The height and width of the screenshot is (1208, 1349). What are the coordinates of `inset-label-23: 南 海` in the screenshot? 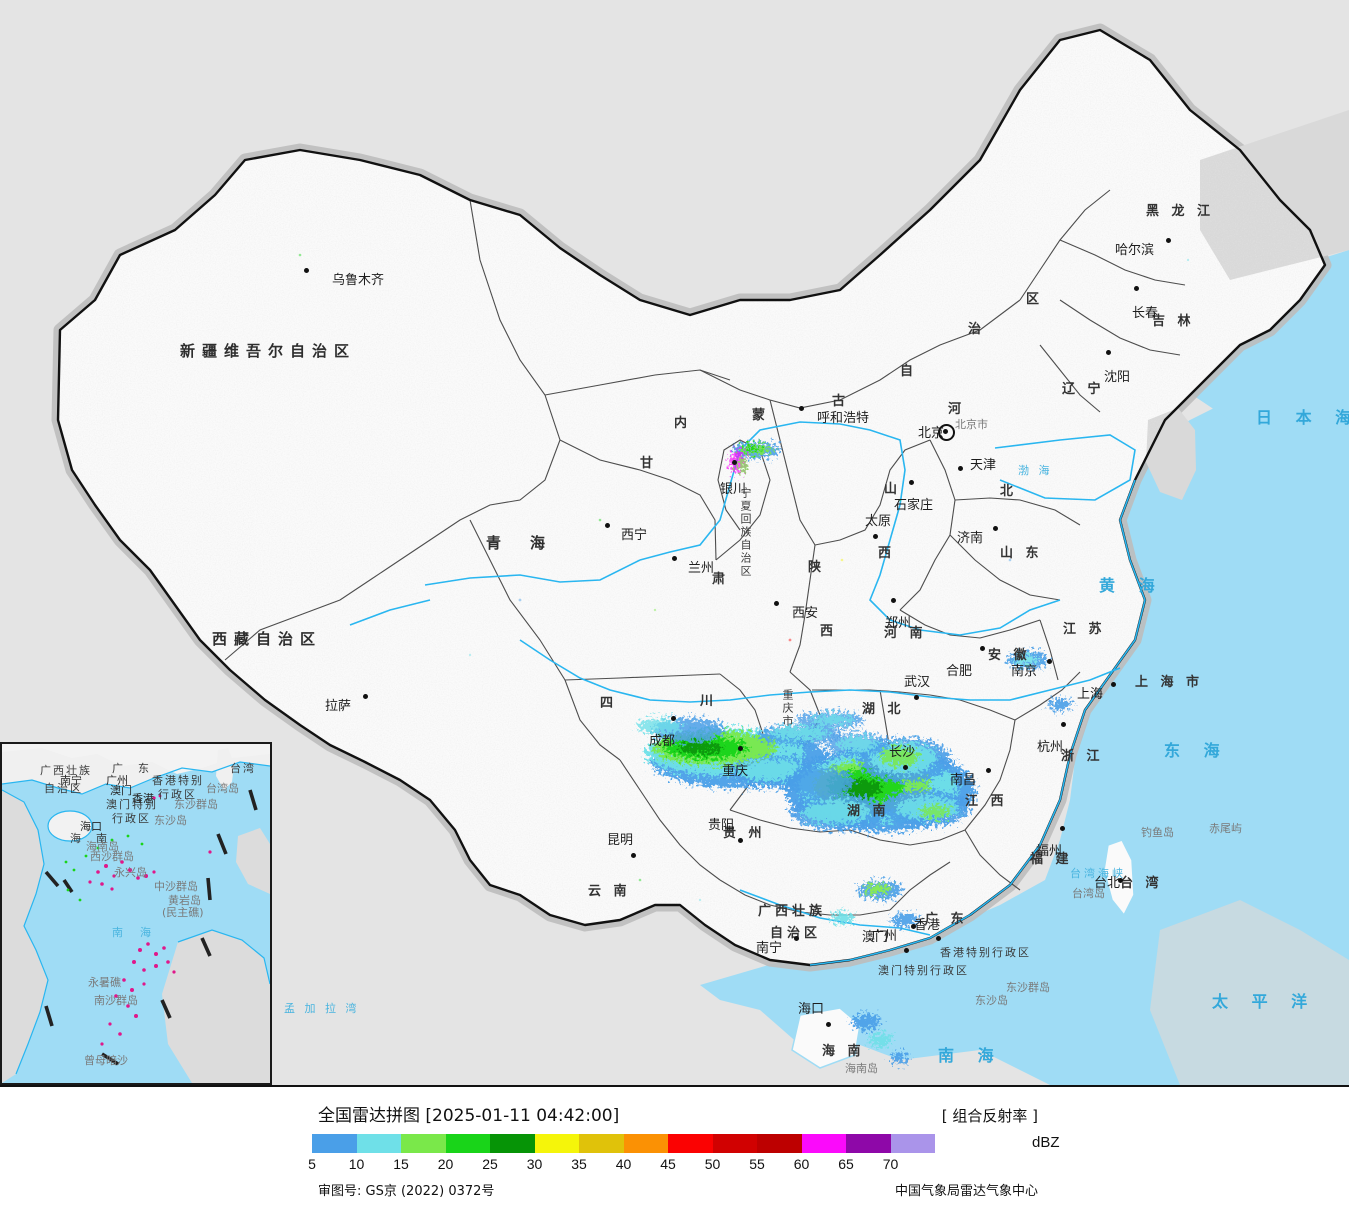 It's located at (133, 932).